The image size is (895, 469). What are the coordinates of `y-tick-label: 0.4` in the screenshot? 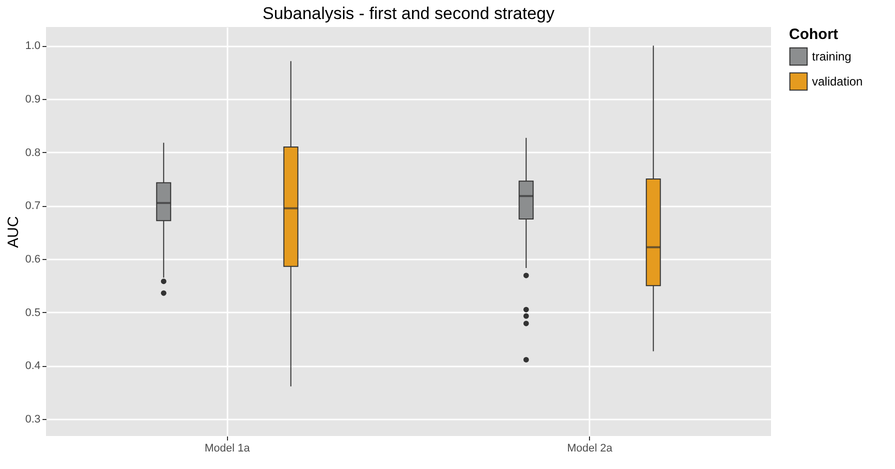 It's located at (32, 366).